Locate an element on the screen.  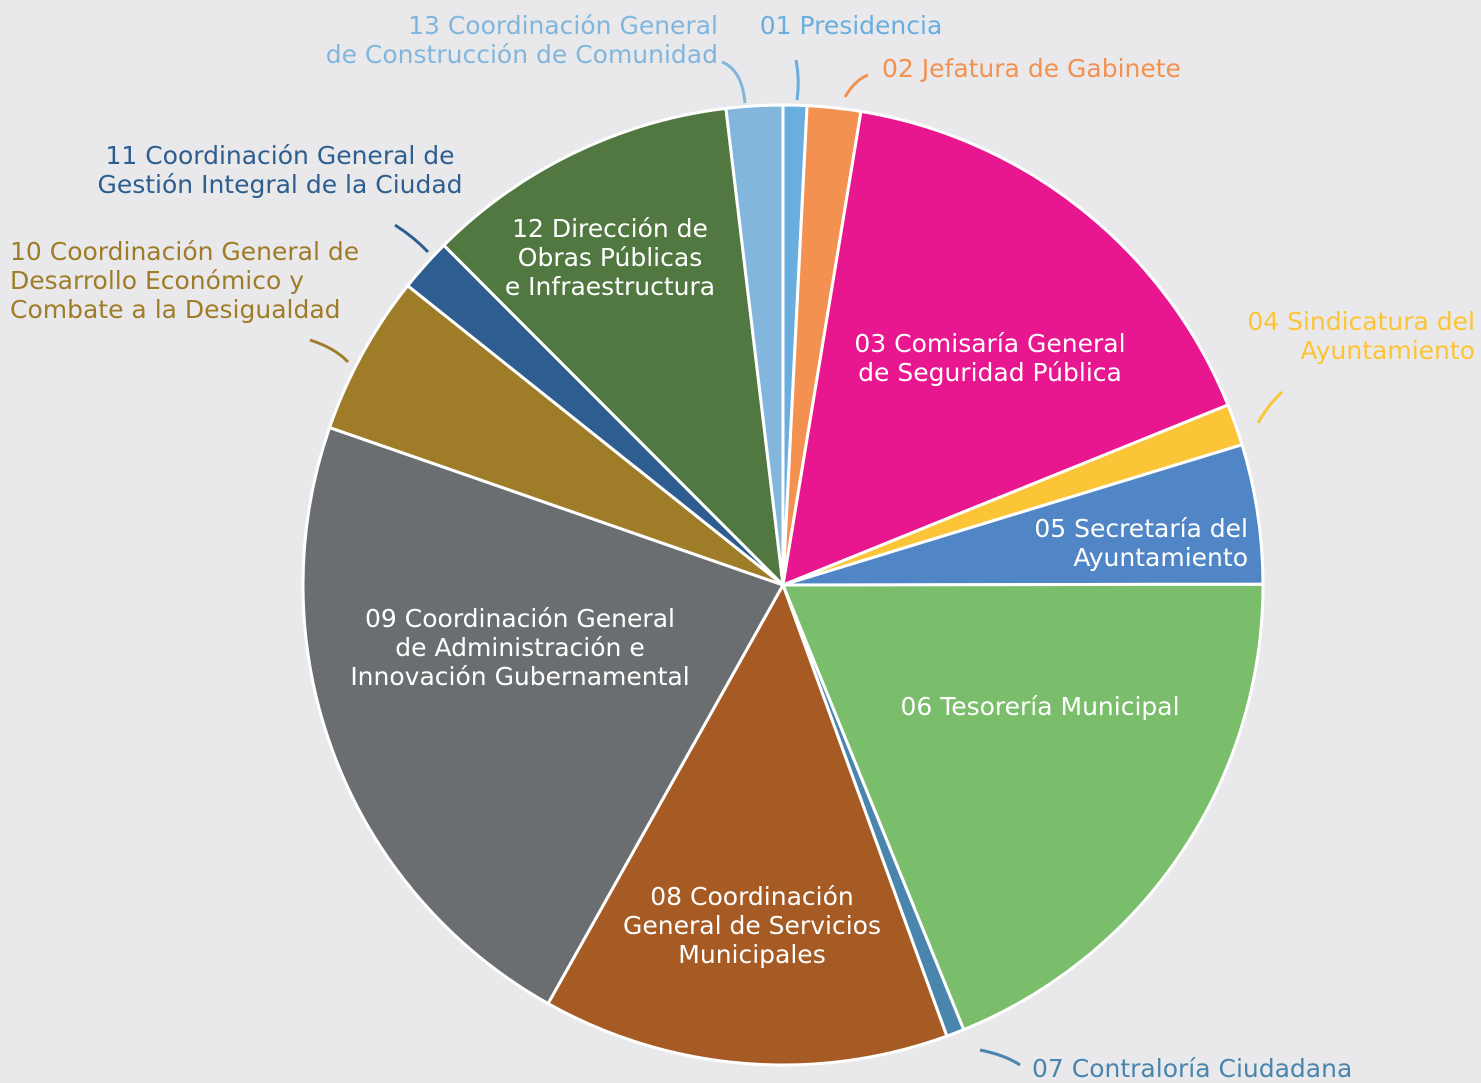
label-line: 05 Secretaría del is located at coordinates (1141, 528).